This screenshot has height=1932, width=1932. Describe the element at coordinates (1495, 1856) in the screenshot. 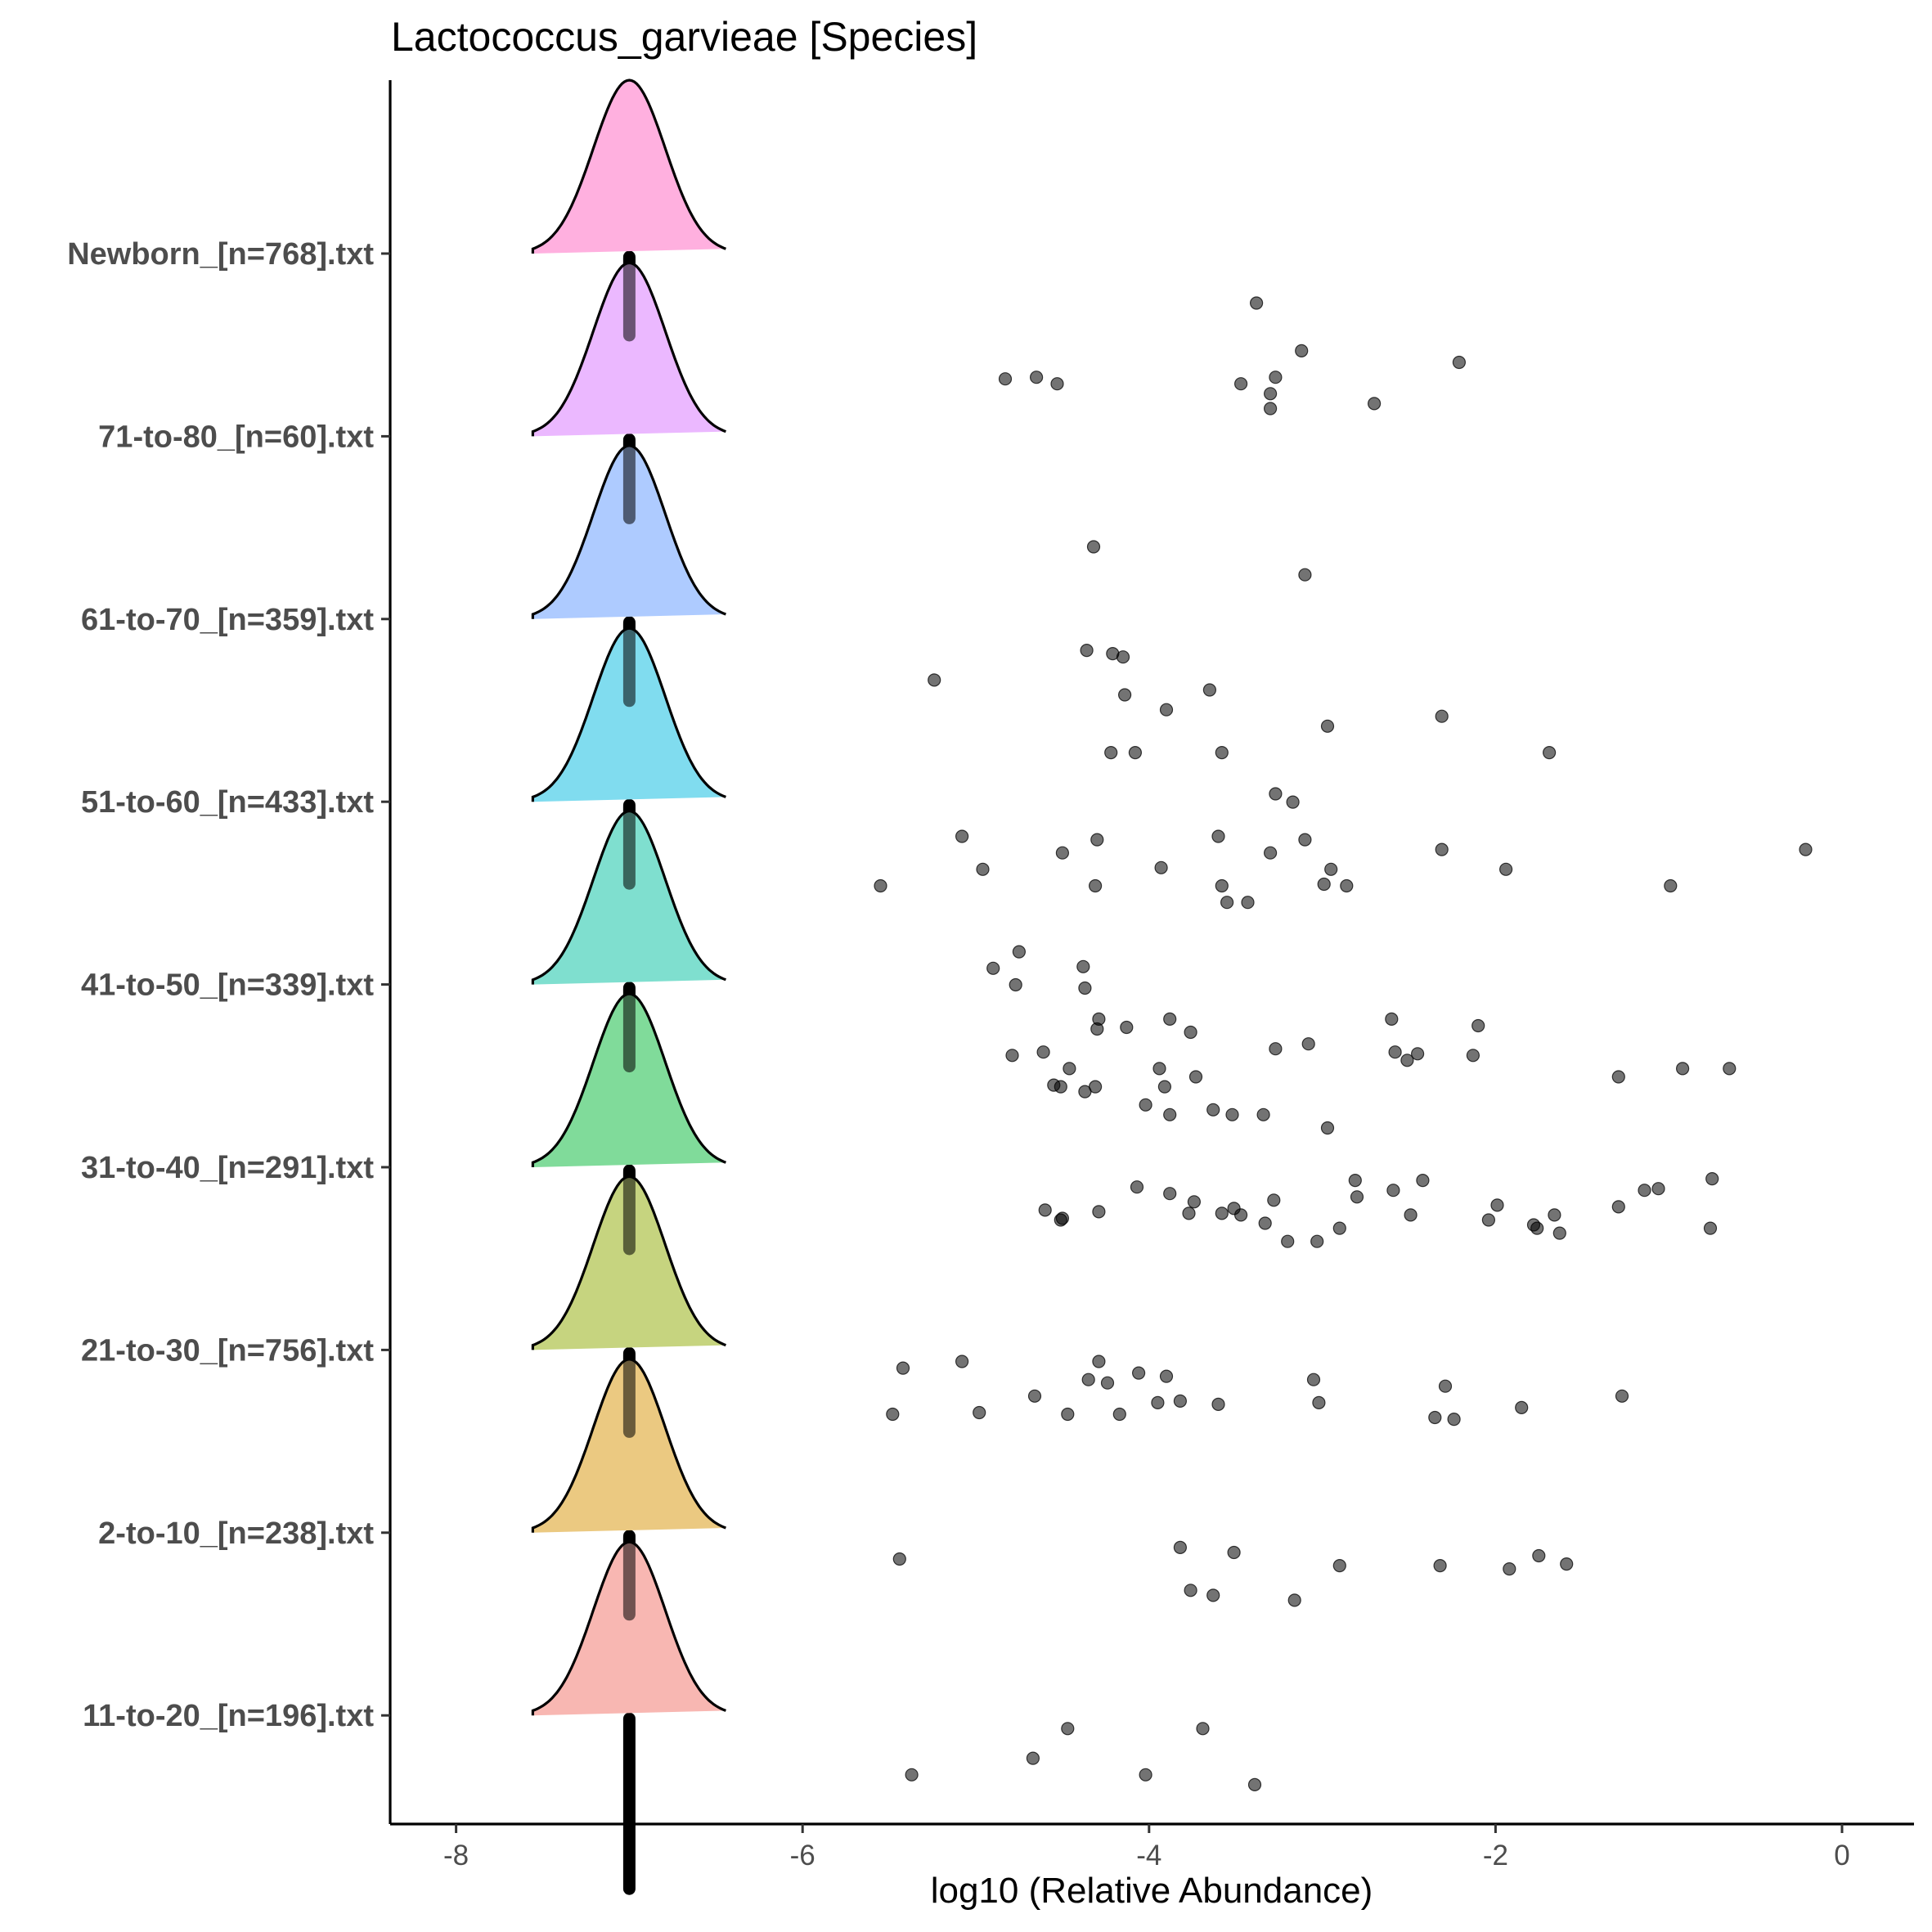

I see `x-tick-label: -2` at that location.